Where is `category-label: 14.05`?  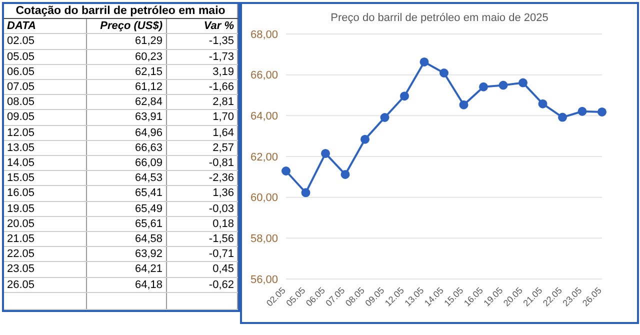
category-label: 14.05 is located at coordinates (45, 163).